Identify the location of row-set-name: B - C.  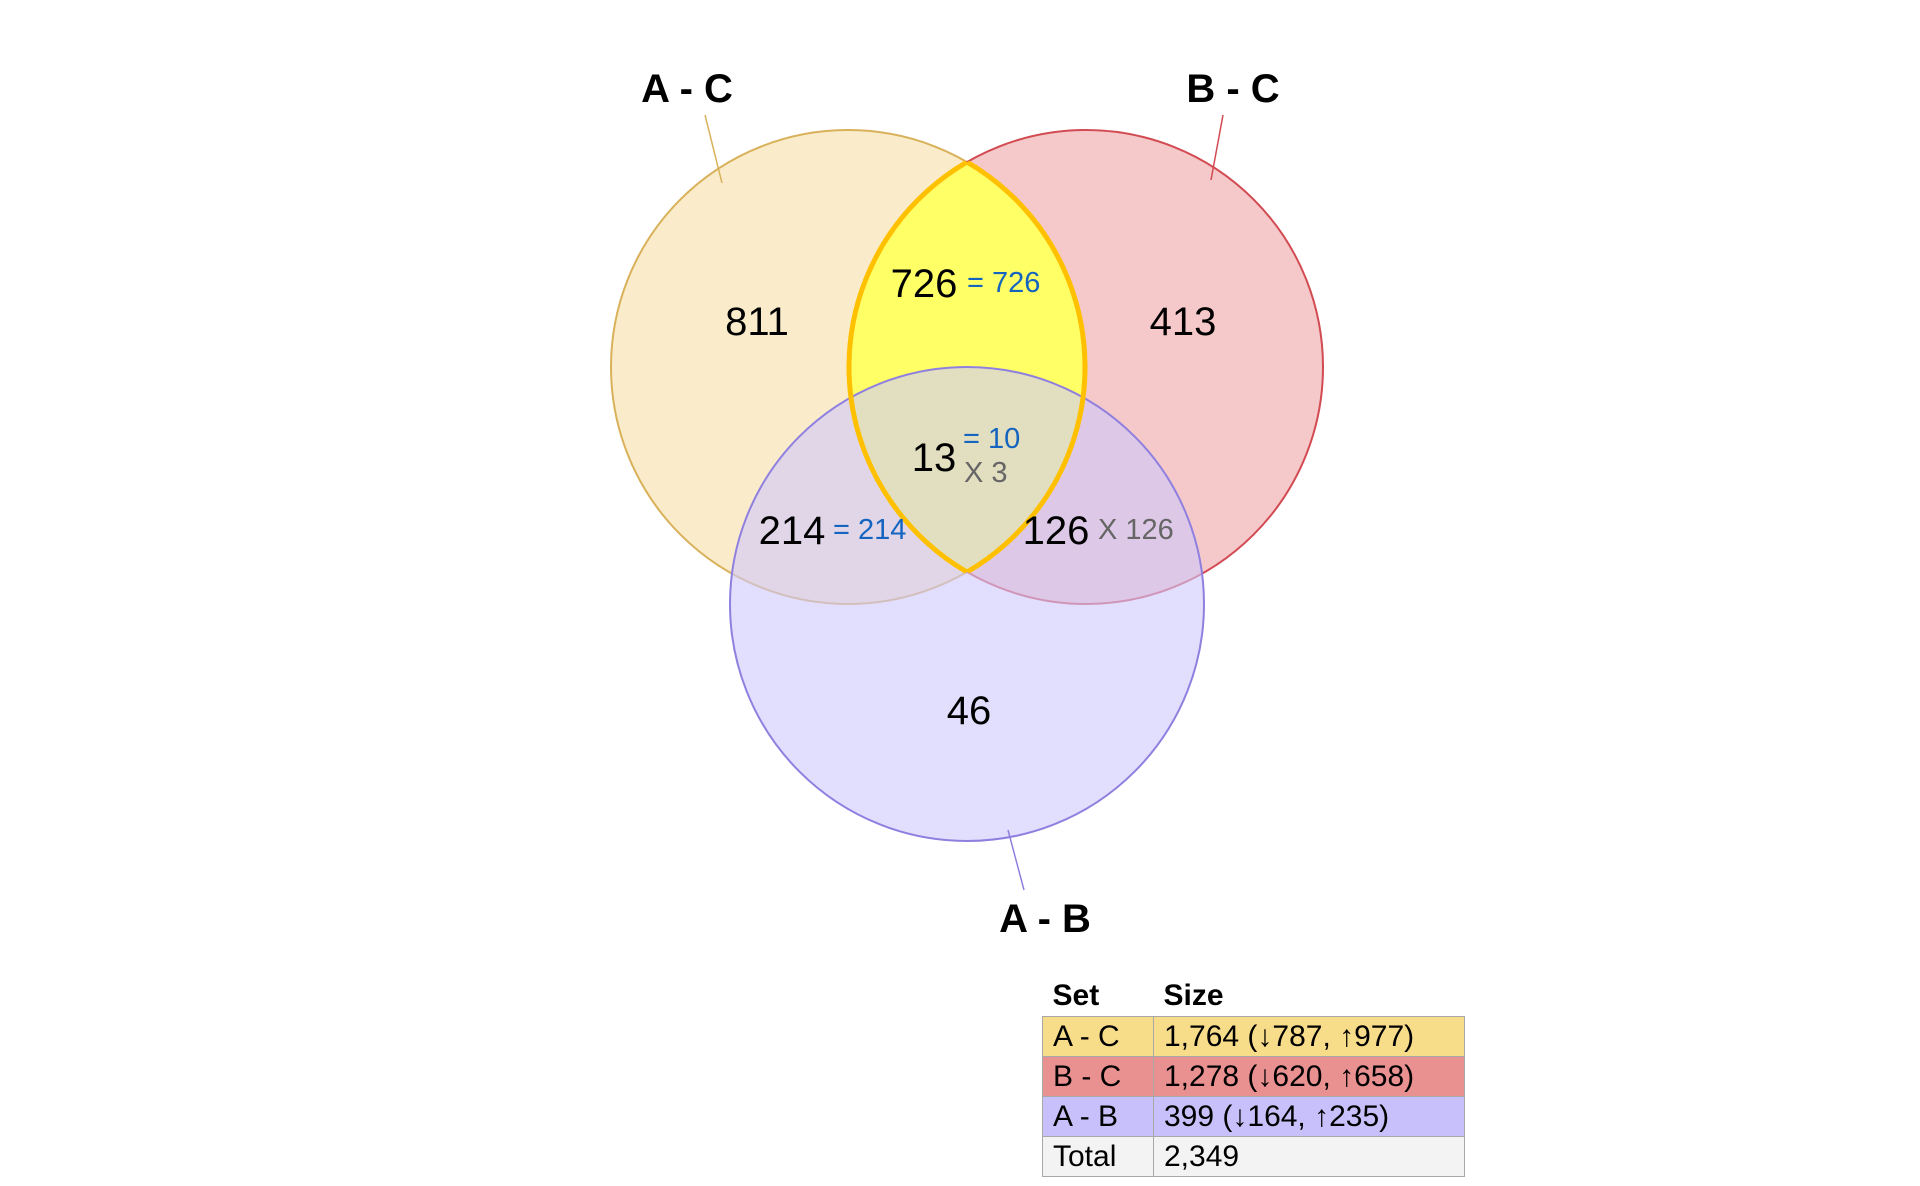
(1098, 1076).